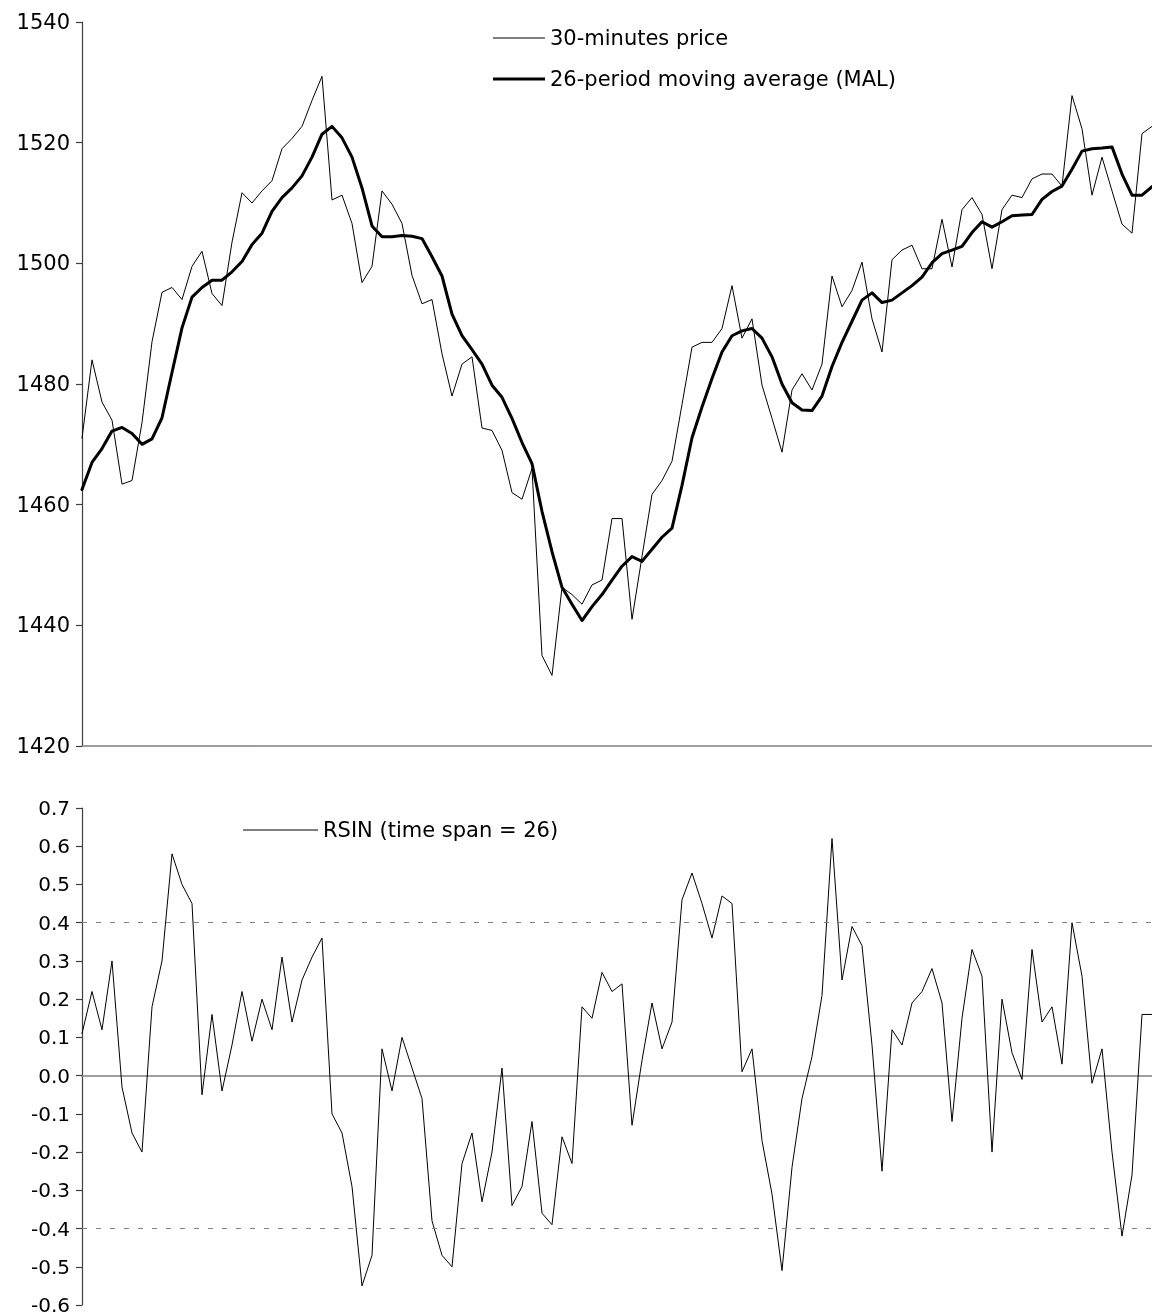  I want to click on y-tick-label: 1520, so click(43, 142).